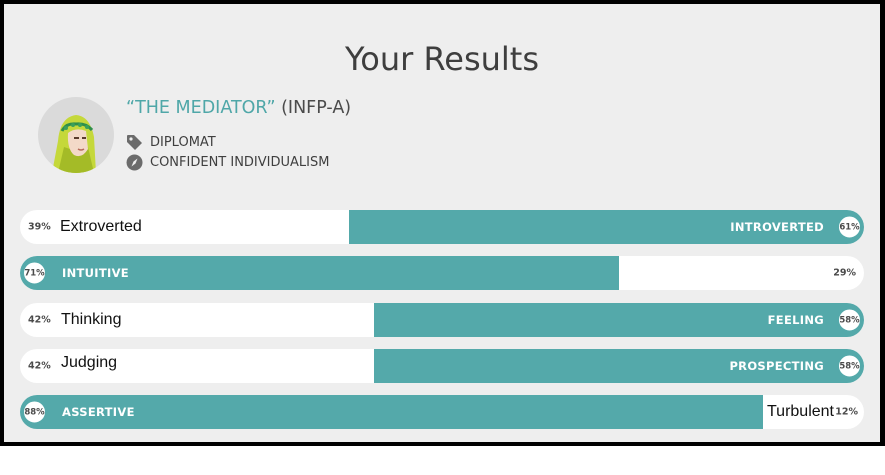 This screenshot has width=885, height=475. What do you see at coordinates (183, 142) in the screenshot?
I see `role-label: DIPLOMAT` at bounding box center [183, 142].